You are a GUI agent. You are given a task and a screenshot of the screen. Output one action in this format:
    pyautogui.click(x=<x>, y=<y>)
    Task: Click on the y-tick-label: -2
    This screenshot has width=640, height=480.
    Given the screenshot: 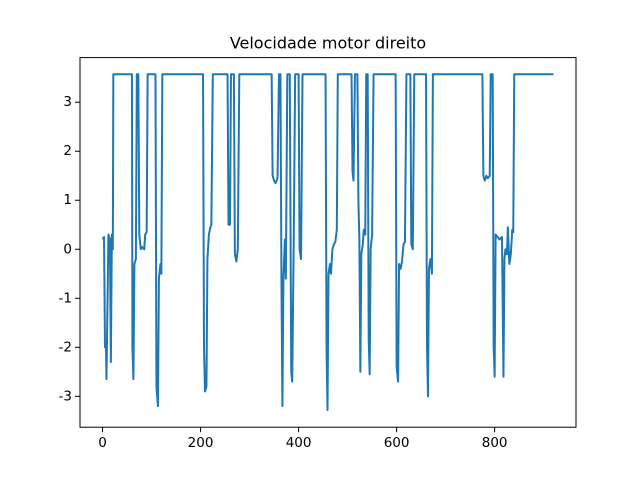 What is the action you would take?
    pyautogui.click(x=65, y=347)
    